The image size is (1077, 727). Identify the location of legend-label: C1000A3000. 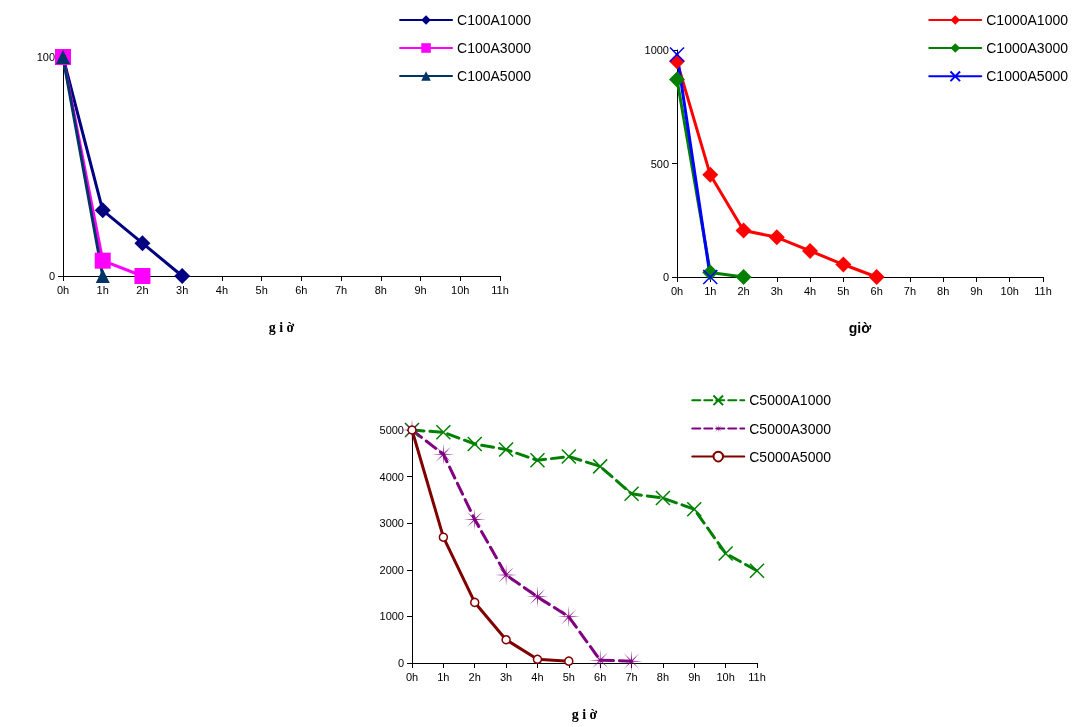
(1027, 48).